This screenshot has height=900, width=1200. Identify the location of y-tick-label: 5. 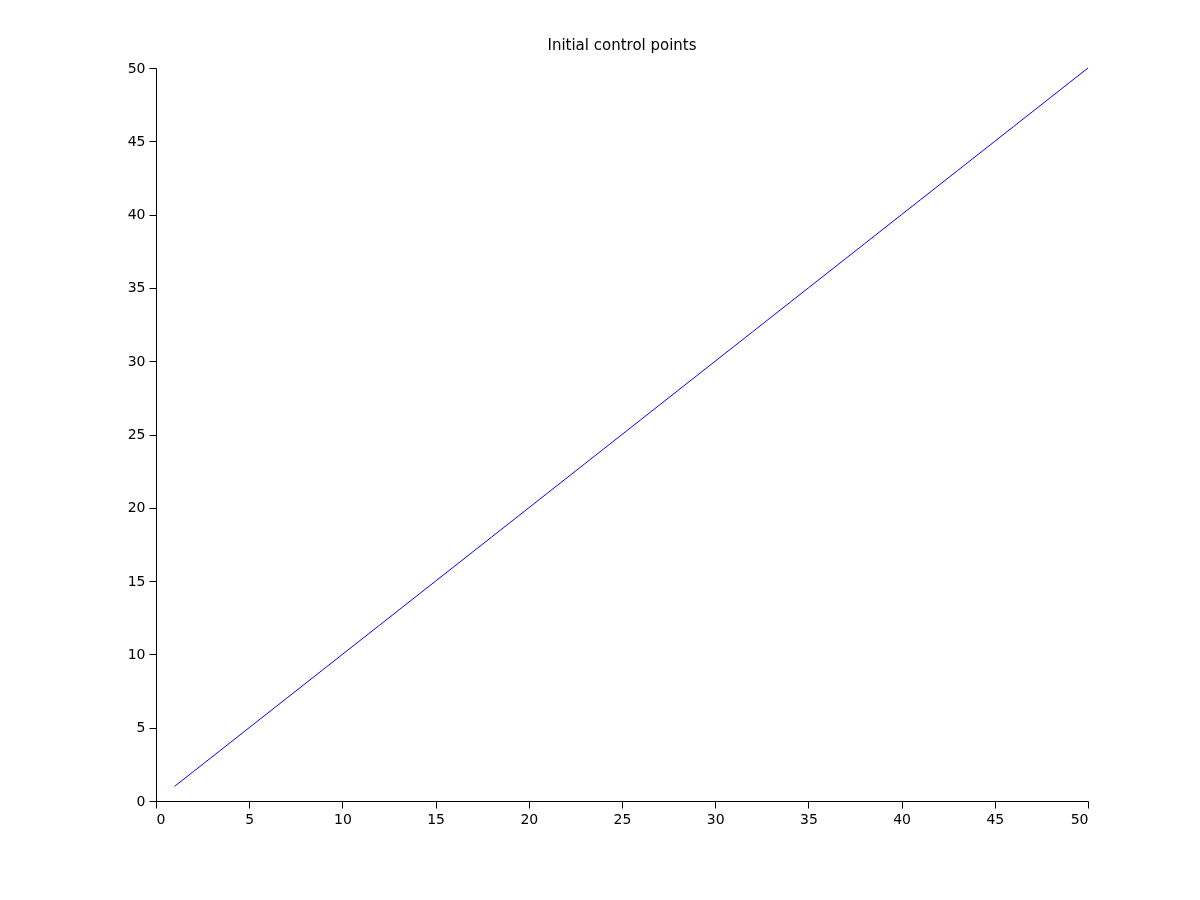
(141, 727).